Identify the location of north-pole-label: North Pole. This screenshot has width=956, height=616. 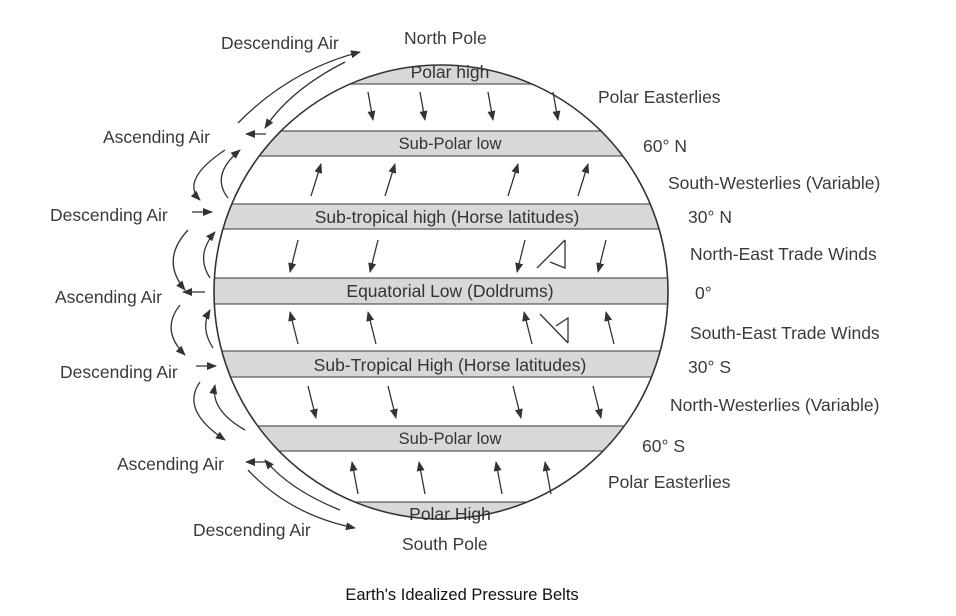
(445, 38).